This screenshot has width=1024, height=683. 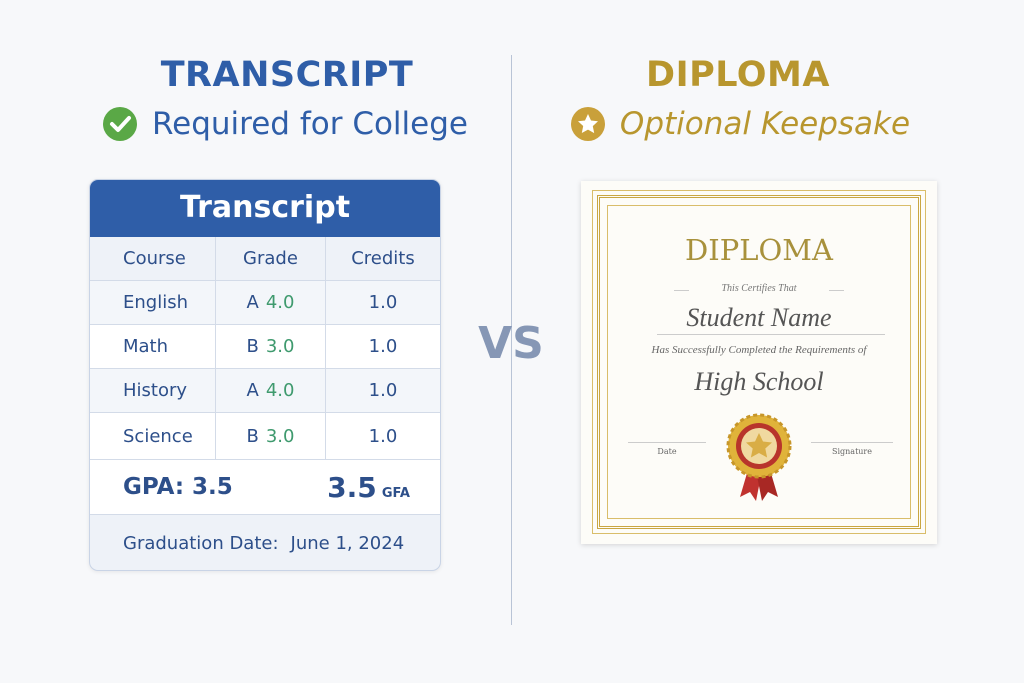 I want to click on vs-label: VS, so click(x=511, y=343).